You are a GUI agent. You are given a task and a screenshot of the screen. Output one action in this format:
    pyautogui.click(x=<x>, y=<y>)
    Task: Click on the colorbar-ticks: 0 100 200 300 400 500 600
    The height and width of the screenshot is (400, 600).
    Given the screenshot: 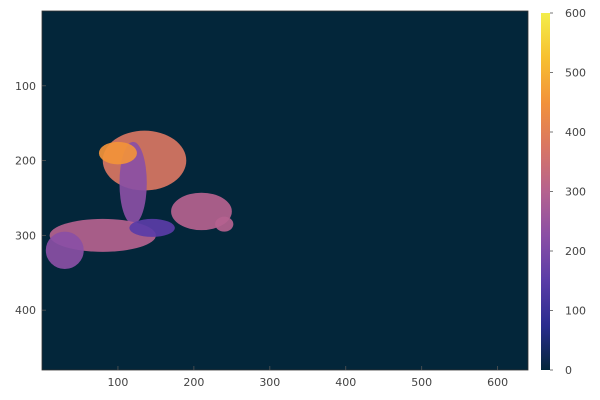 What is the action you would take?
    pyautogui.click(x=568, y=192)
    